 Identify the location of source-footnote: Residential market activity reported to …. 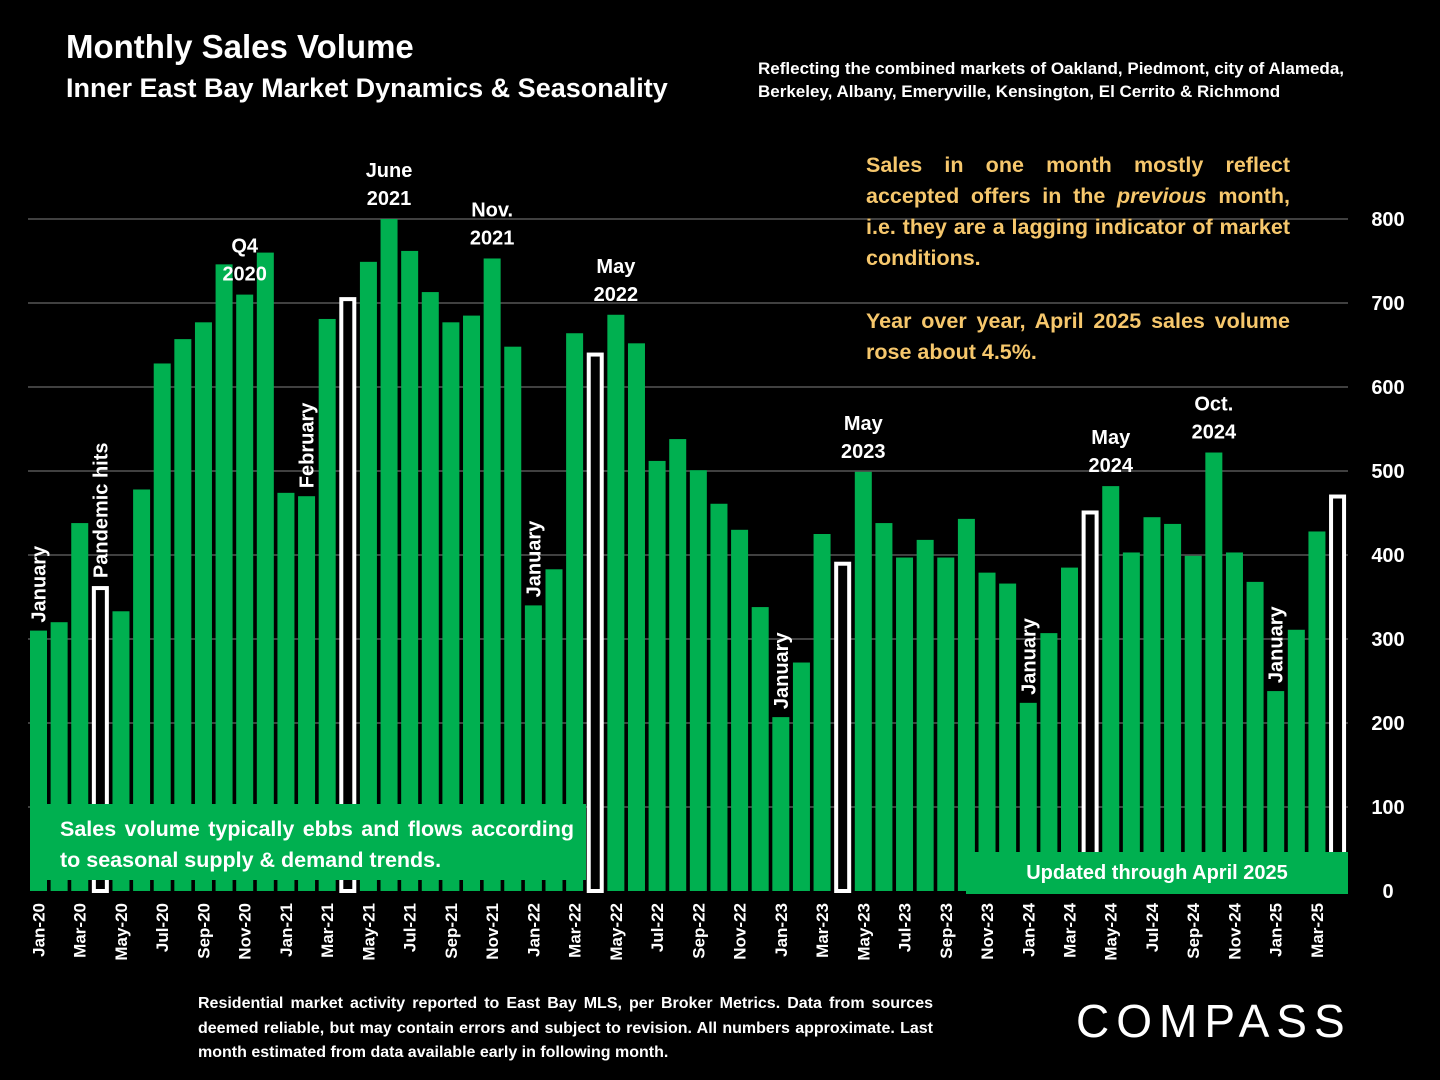
(565, 1028).